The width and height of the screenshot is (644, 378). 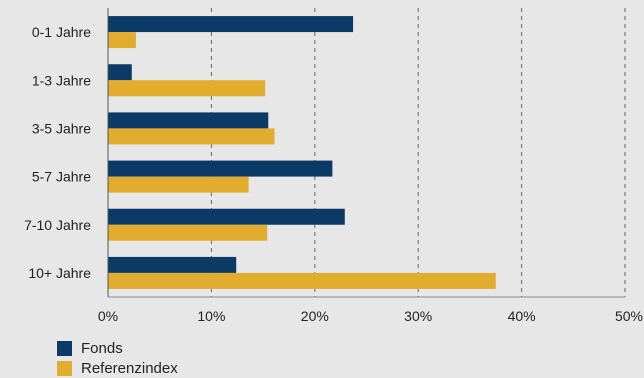 I want to click on legend-swatch-fonds, so click(x=64, y=348).